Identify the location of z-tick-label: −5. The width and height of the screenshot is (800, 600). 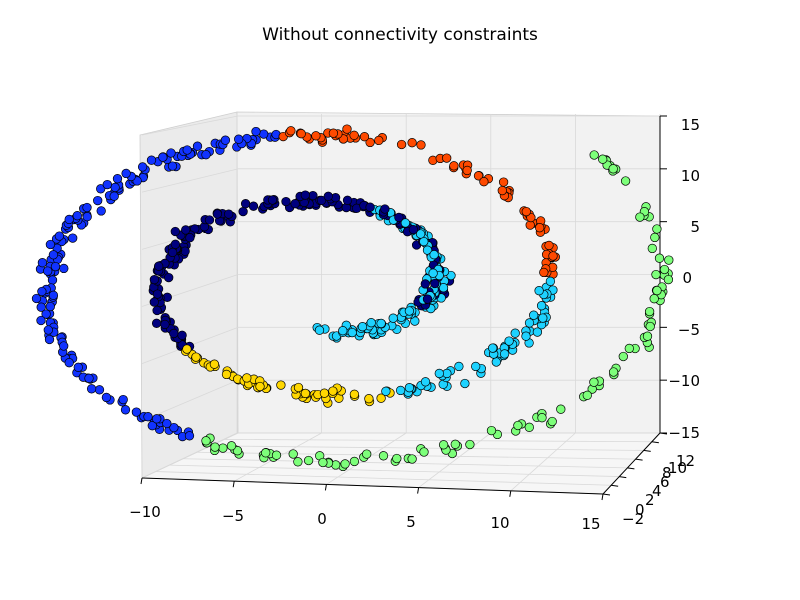
(689, 330).